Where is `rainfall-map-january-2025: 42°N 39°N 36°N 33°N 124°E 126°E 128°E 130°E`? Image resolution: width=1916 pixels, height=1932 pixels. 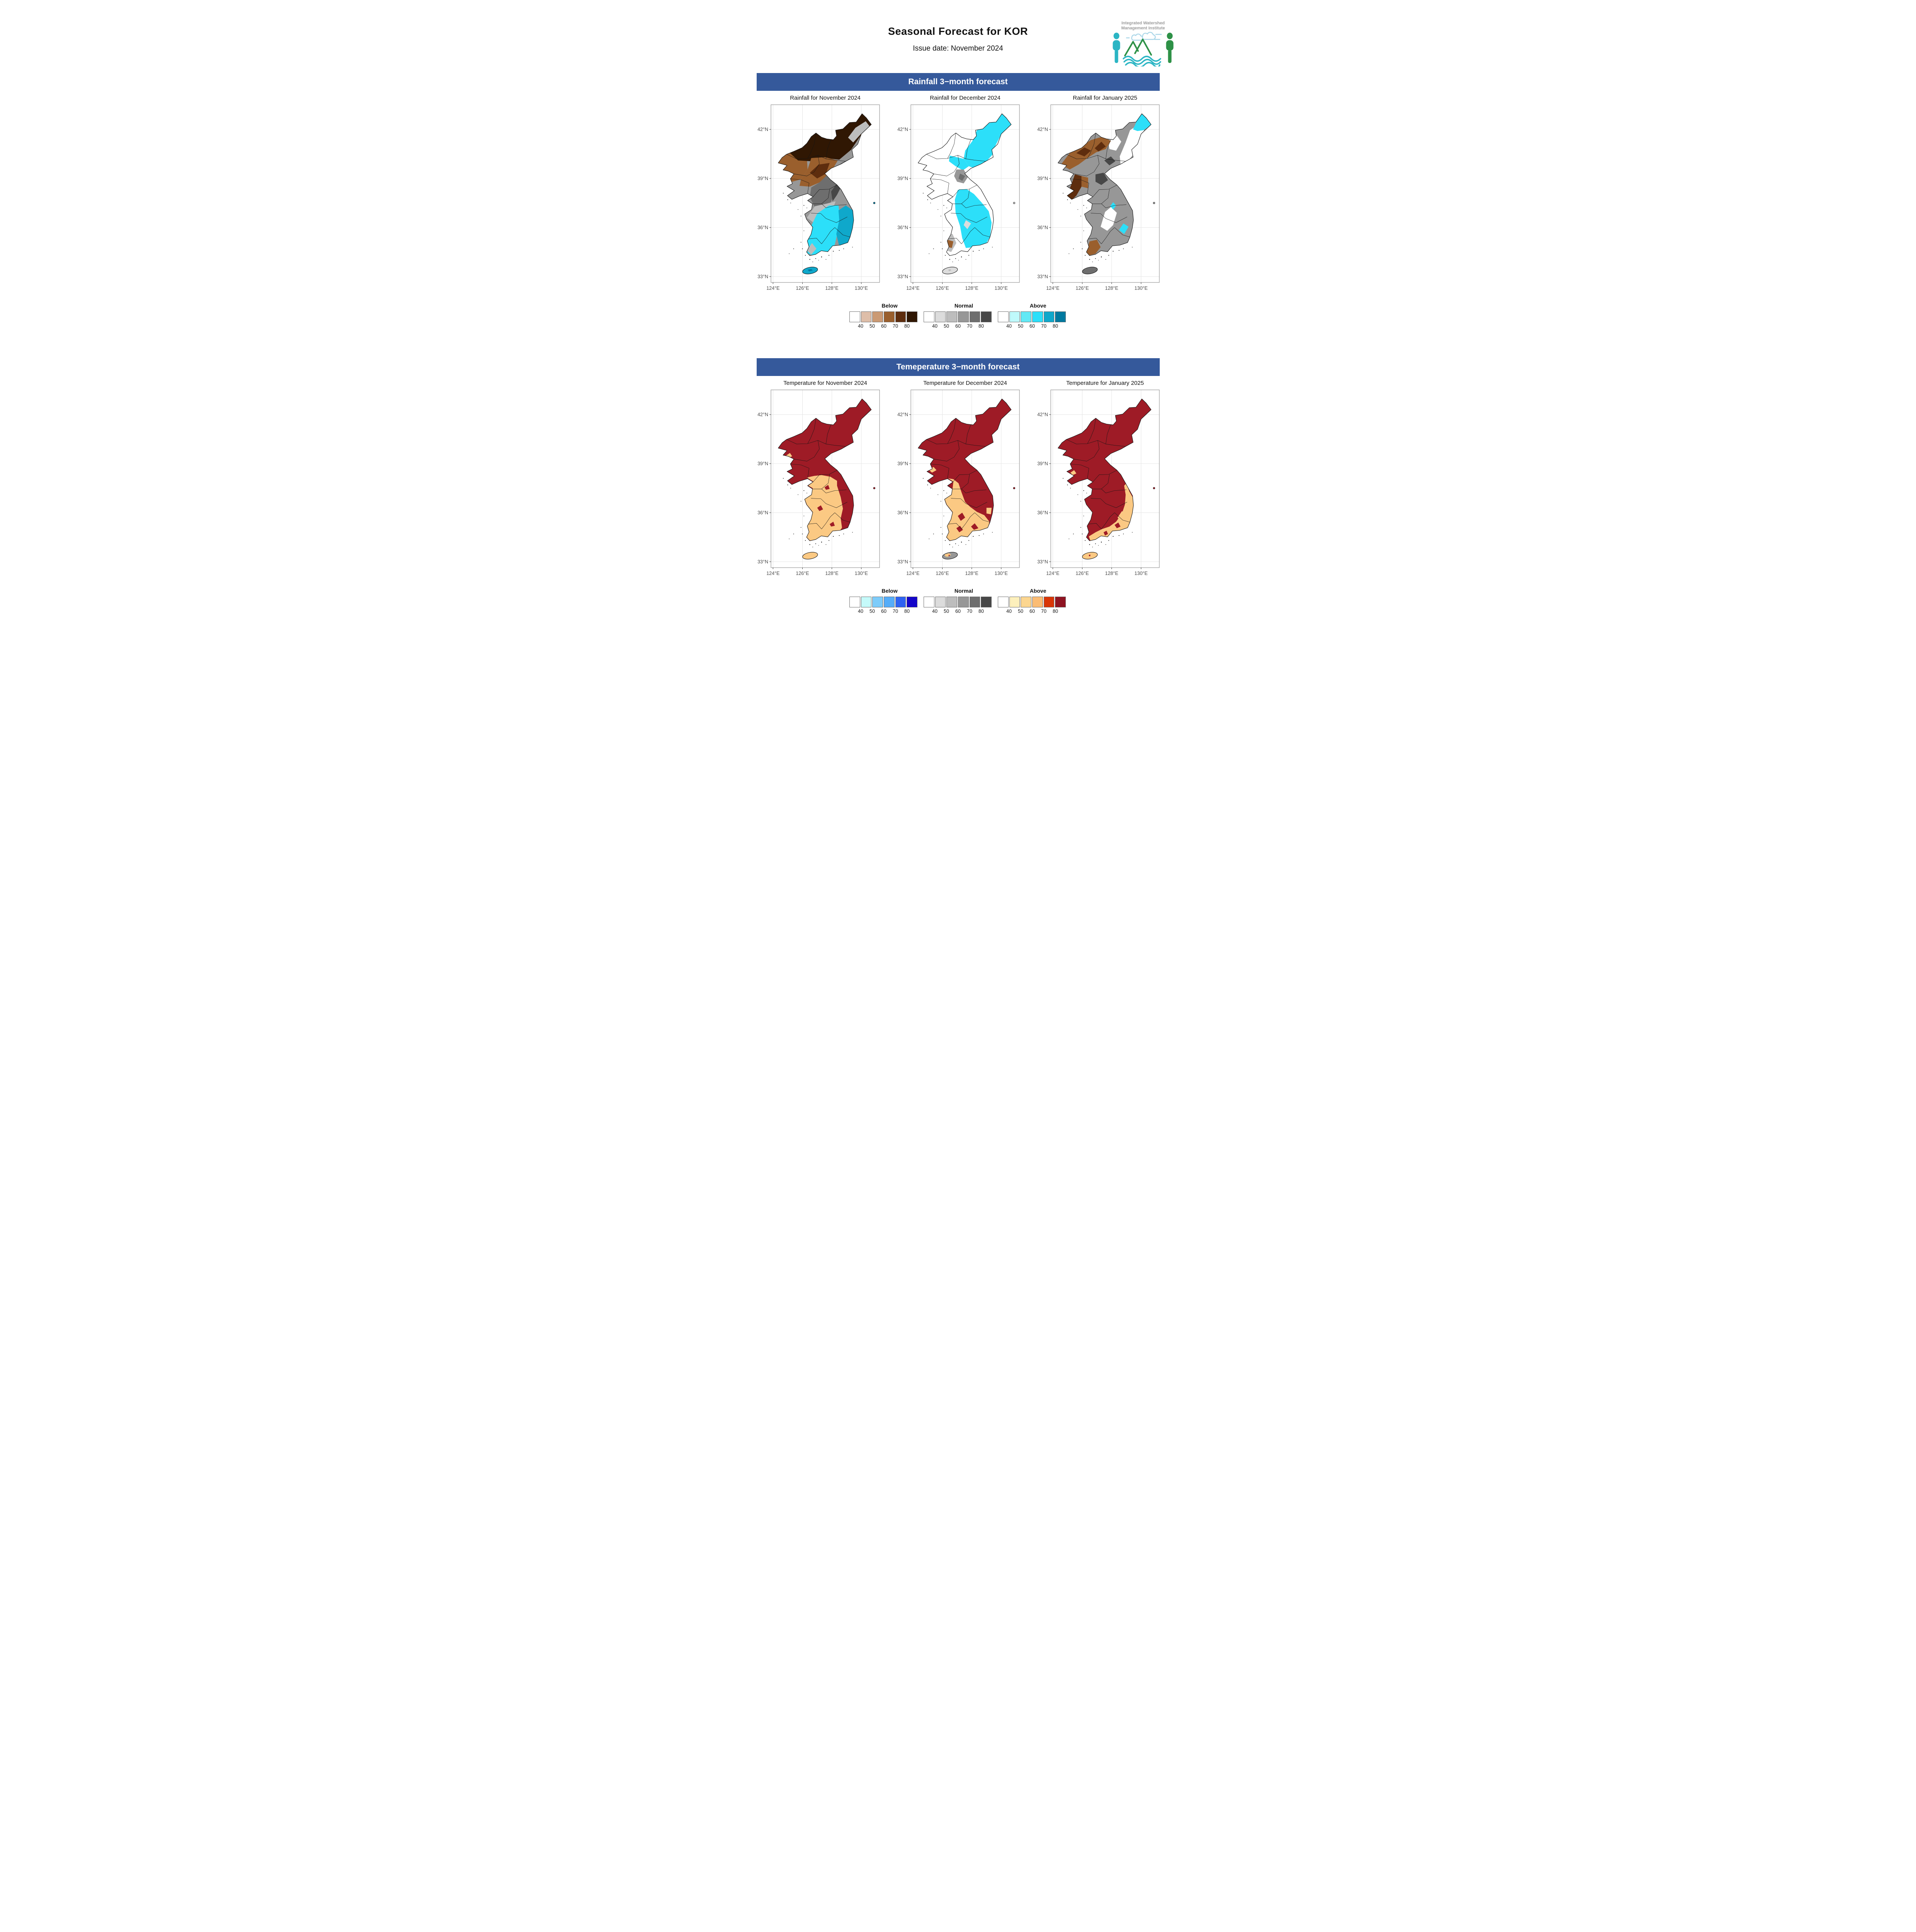
rainfall-map-january-2025: 42°N 39°N 36°N 33°N 124°E 126°E 128°E 130°E is located at coordinates (1098, 198).